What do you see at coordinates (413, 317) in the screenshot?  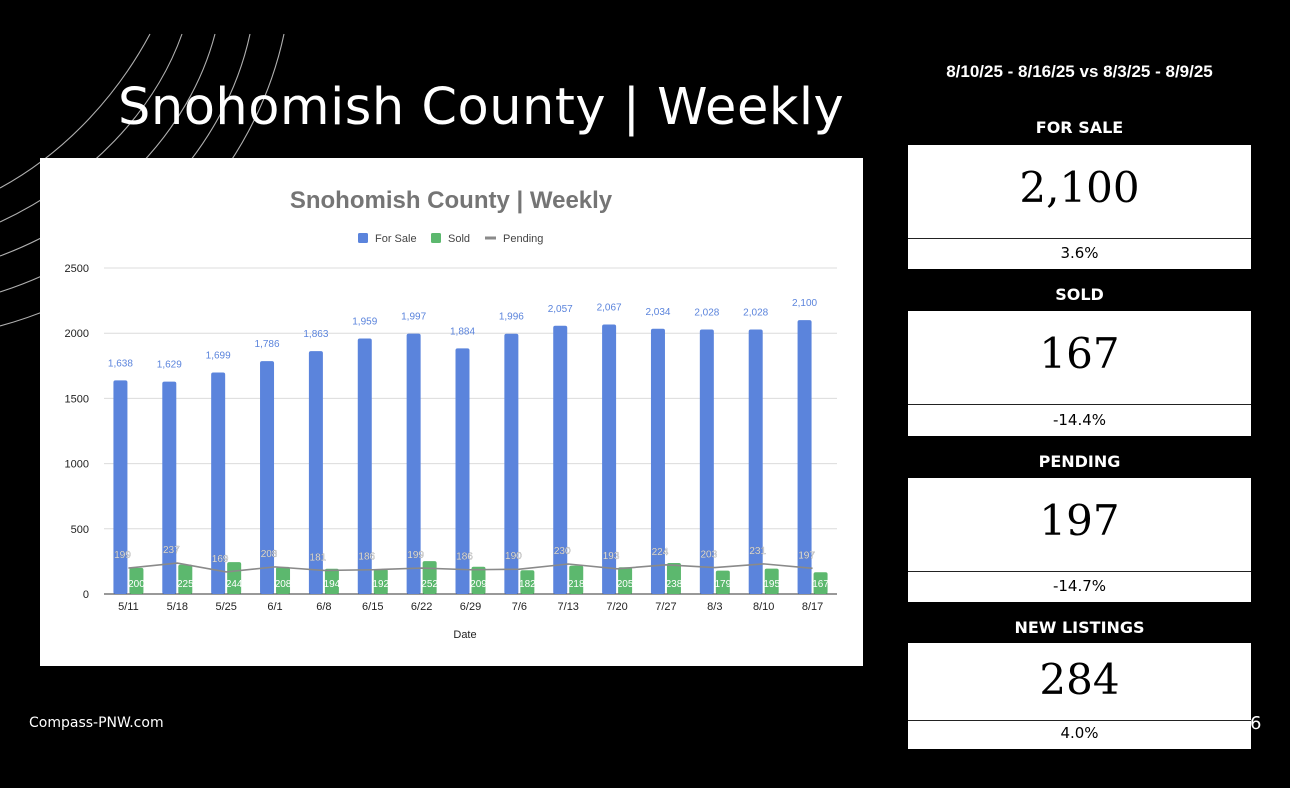 I see `data-label-for-sale: 1,997` at bounding box center [413, 317].